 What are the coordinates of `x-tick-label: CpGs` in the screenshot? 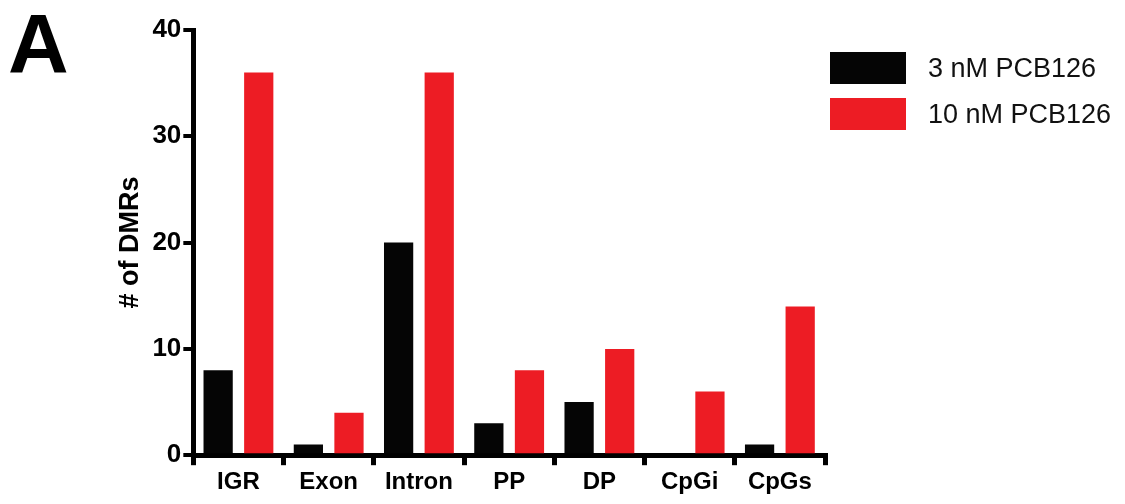 It's located at (779, 481).